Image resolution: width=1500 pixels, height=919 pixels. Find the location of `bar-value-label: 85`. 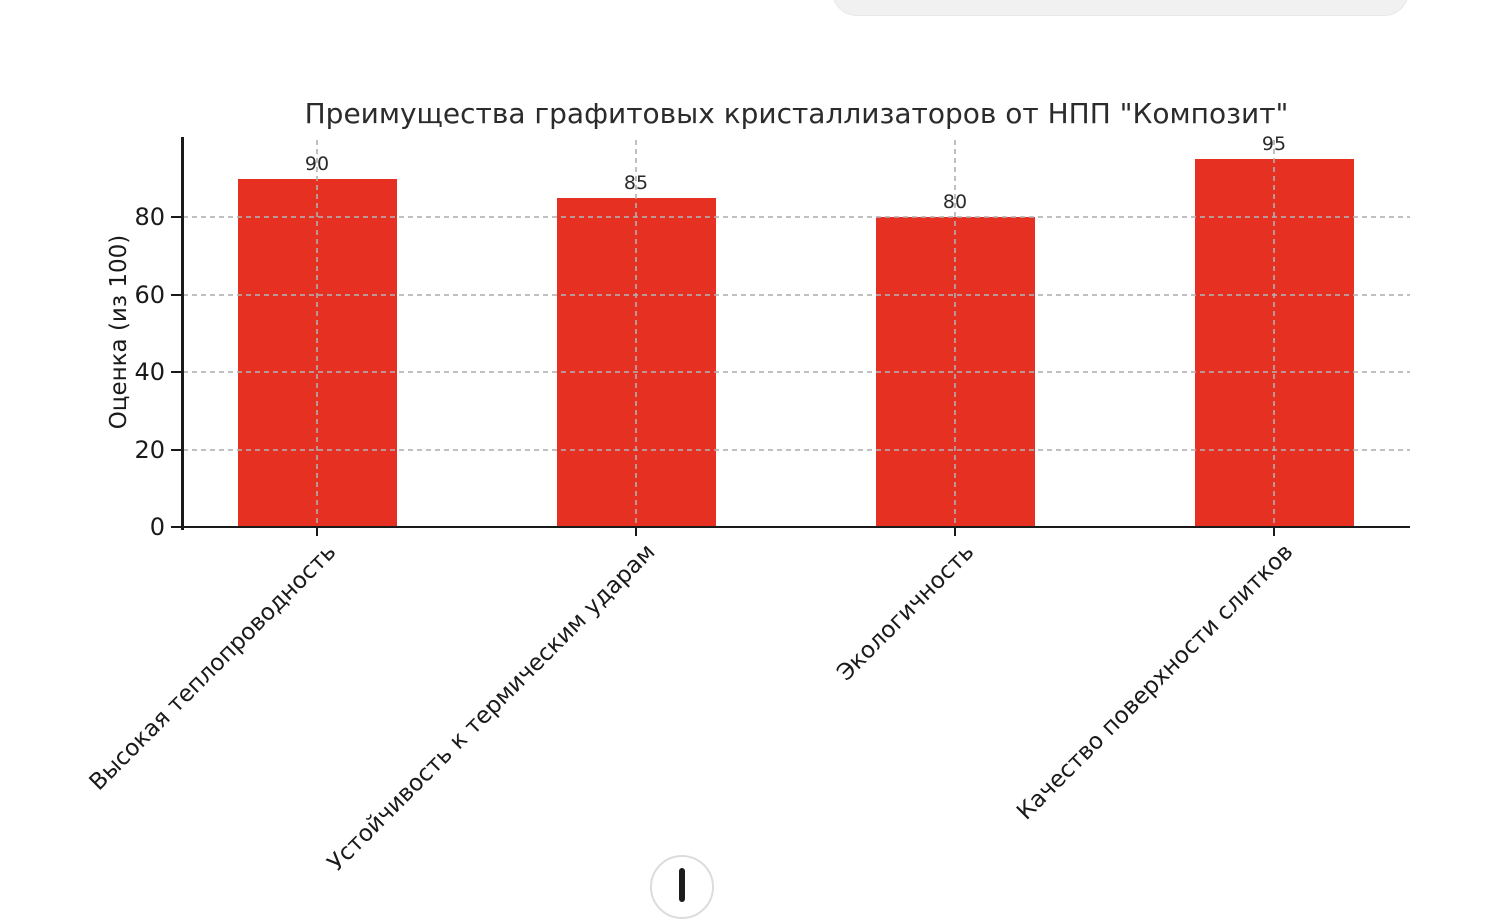

bar-value-label: 85 is located at coordinates (636, 183).